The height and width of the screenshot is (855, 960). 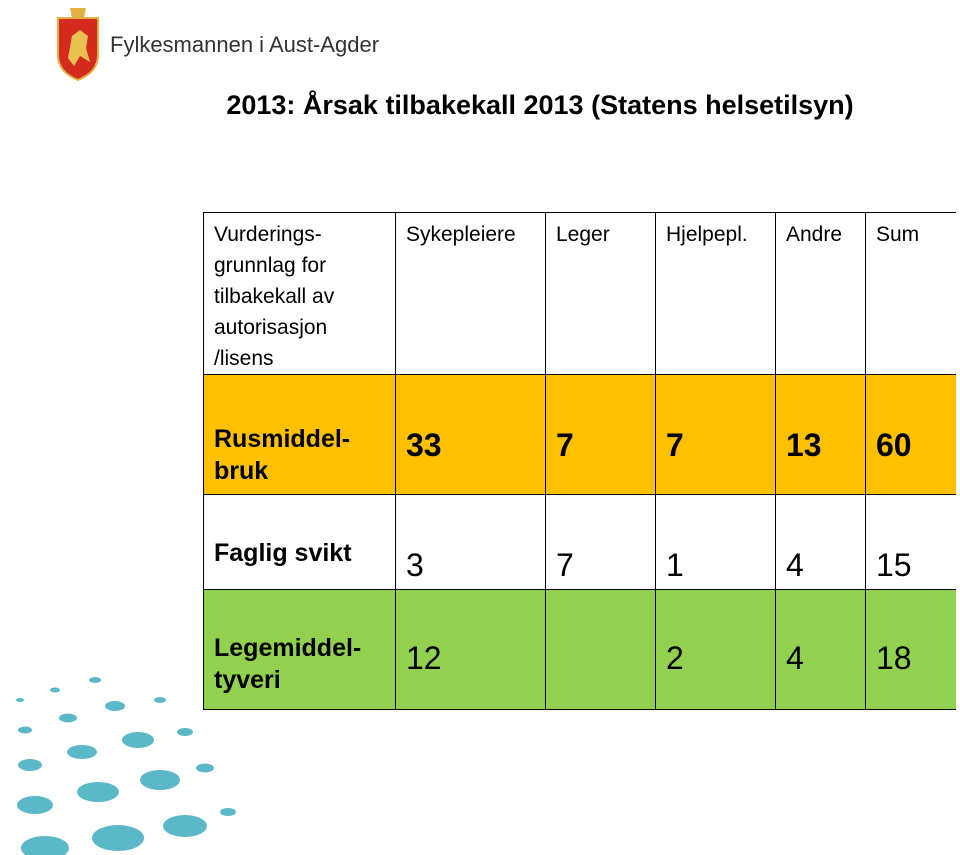 I want to click on cell-value: 3, so click(x=470, y=542).